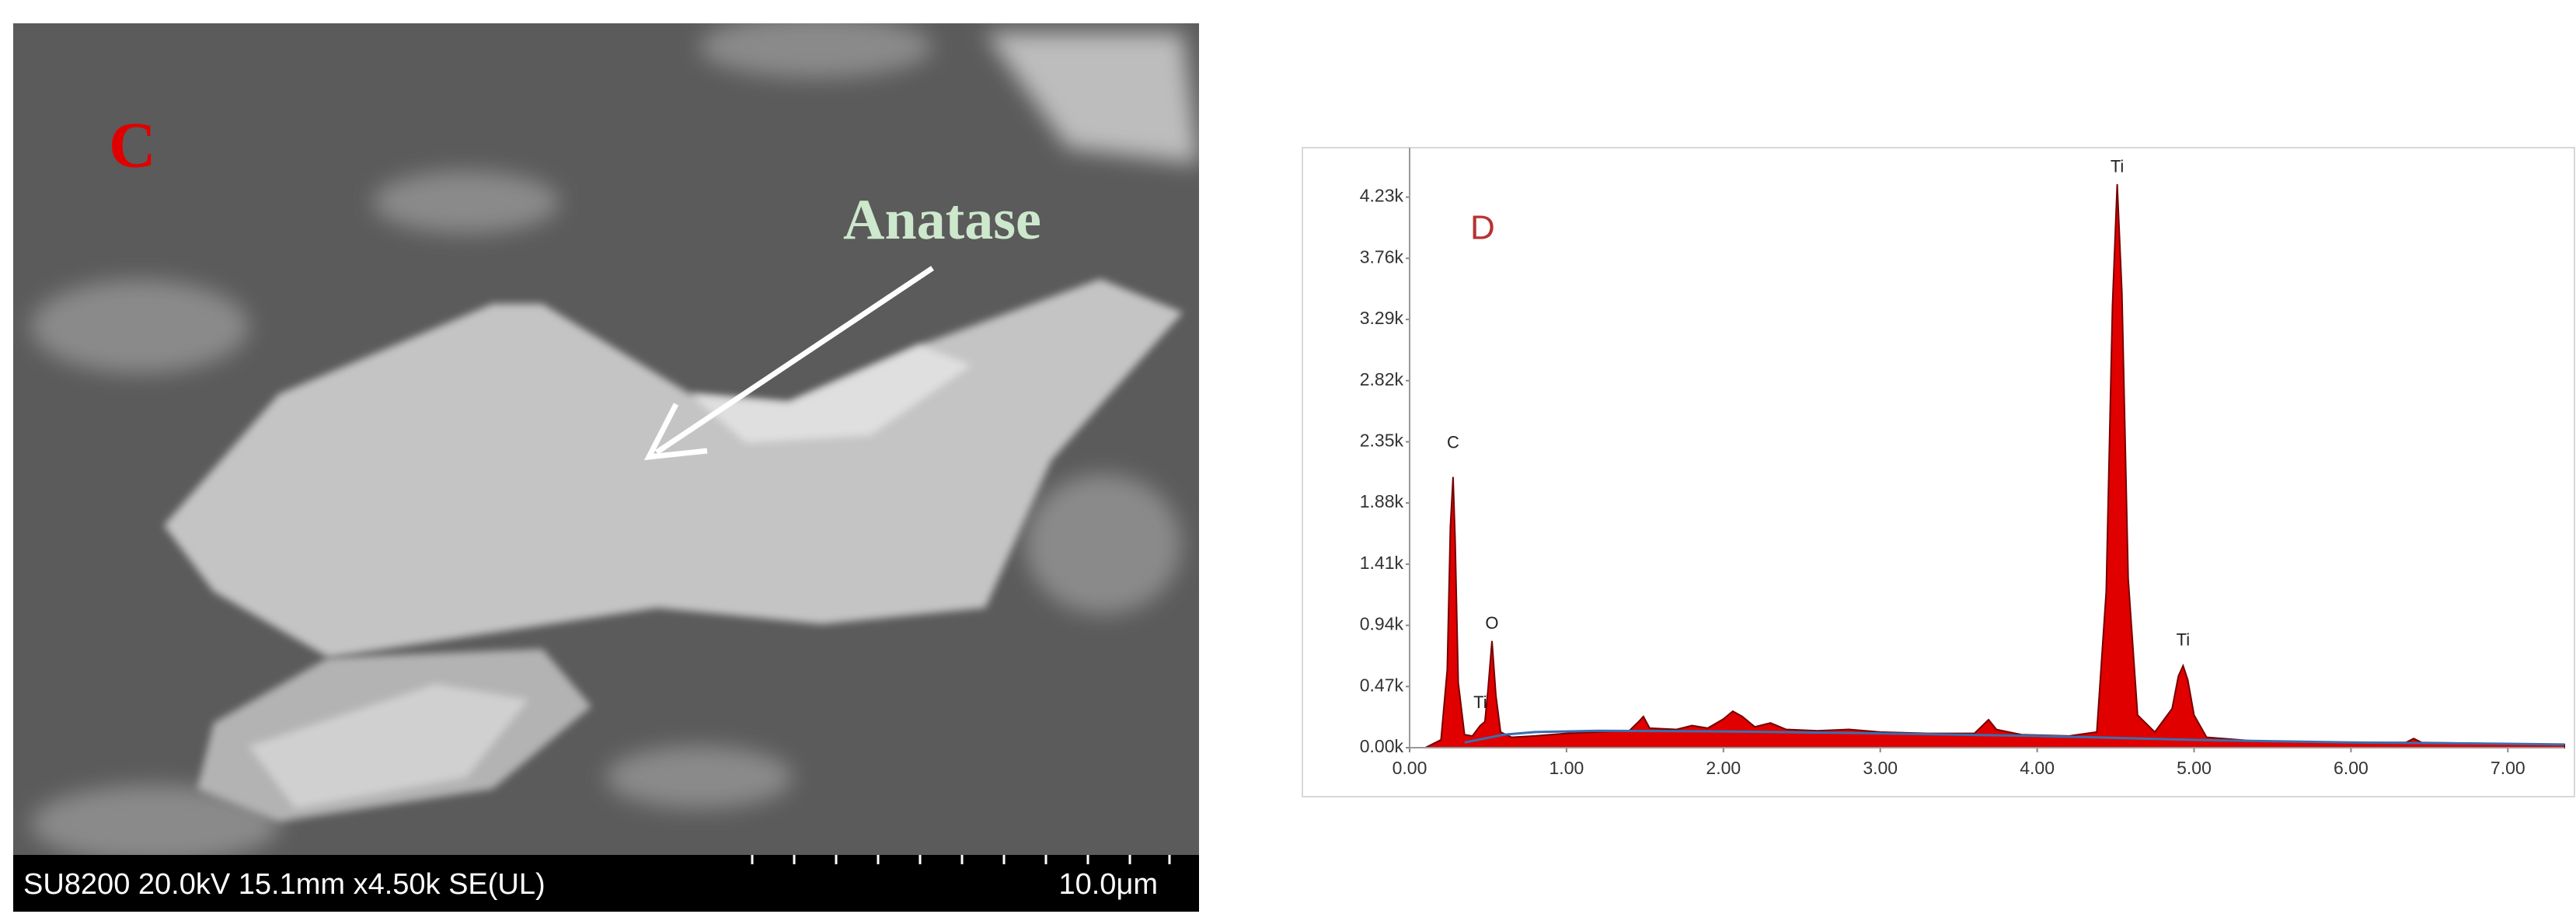 The width and height of the screenshot is (2576, 921). I want to click on scale-bar-ticks, so click(961, 860).